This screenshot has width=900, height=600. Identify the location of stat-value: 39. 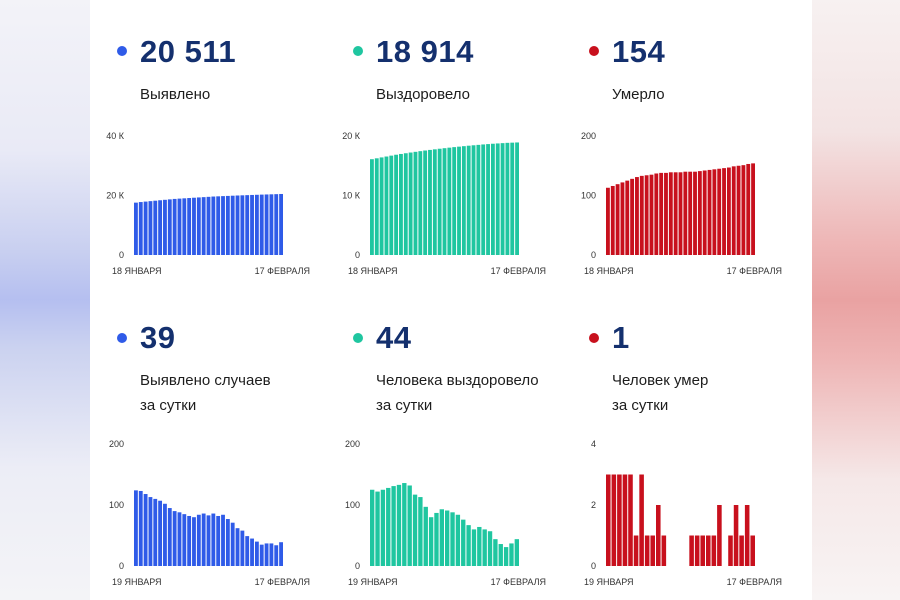
(158, 337).